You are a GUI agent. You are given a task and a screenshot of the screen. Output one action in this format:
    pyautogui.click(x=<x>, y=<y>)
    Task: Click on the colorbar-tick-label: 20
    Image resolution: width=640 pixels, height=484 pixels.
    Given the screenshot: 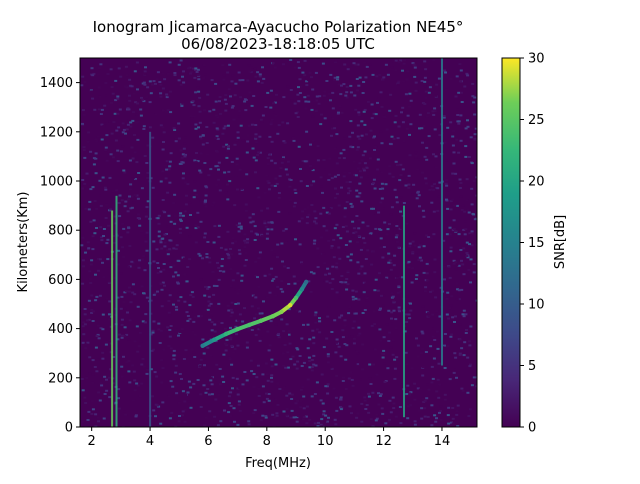 What is the action you would take?
    pyautogui.click(x=536, y=182)
    